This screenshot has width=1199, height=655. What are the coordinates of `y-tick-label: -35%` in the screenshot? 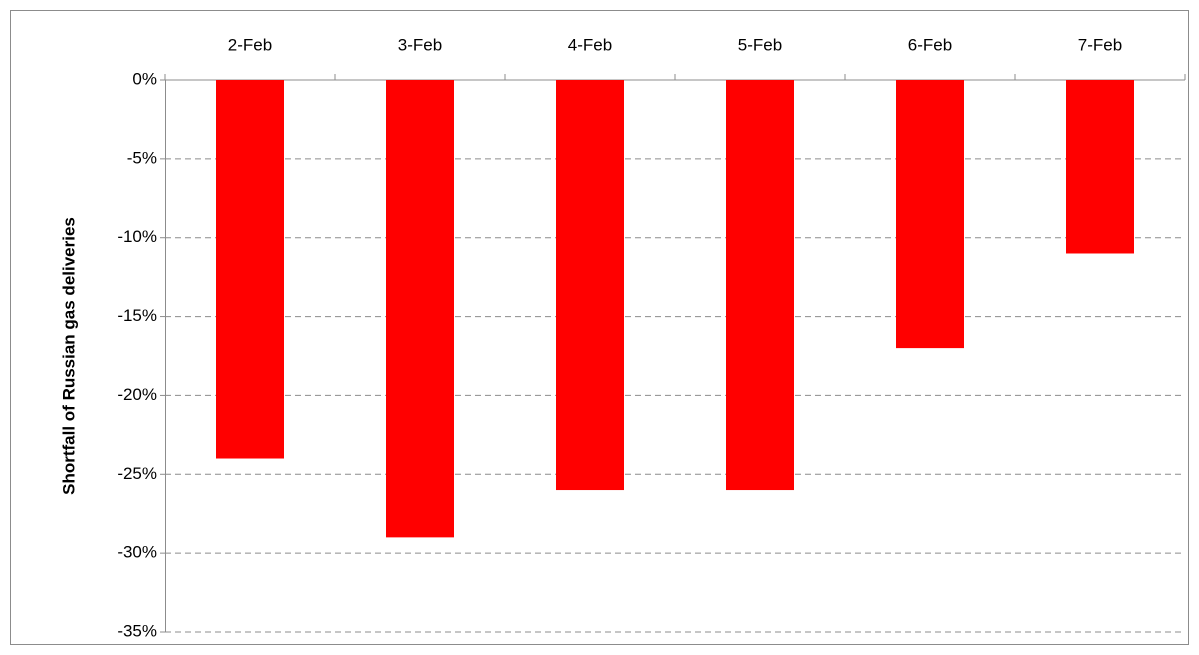 It's located at (137, 630).